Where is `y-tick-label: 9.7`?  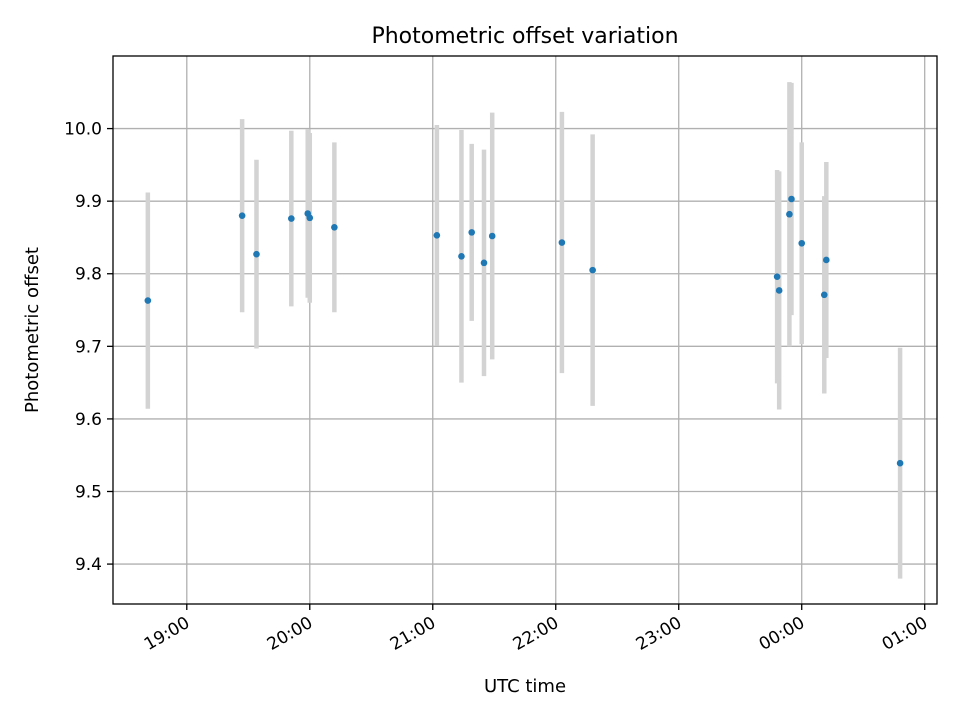 y-tick-label: 9.7 is located at coordinates (88, 347).